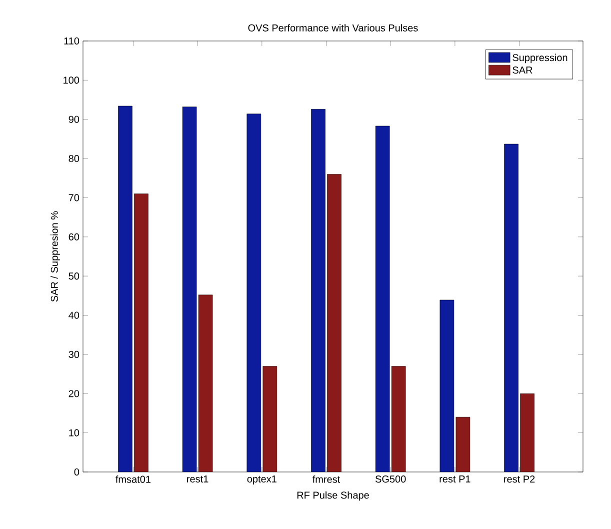 This screenshot has width=611, height=529. Describe the element at coordinates (261, 480) in the screenshot. I see `x-tick-label: optex1` at that location.